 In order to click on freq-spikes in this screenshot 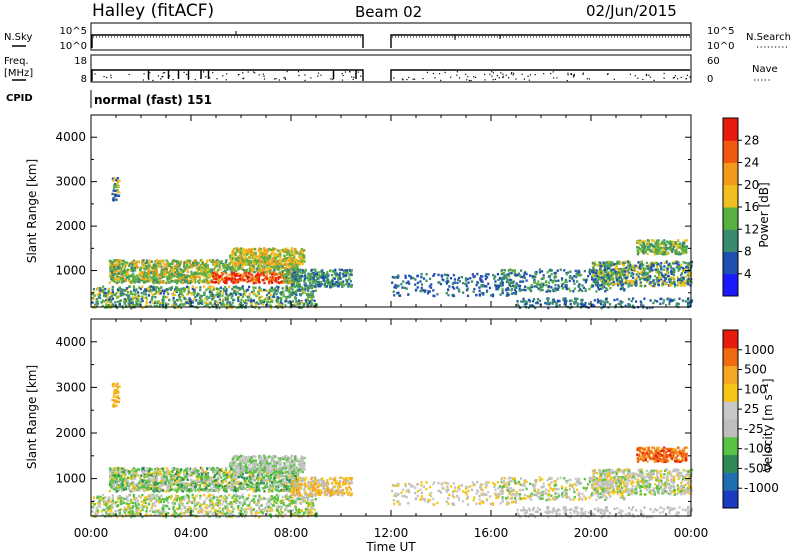, I will do `click(253, 74)`.